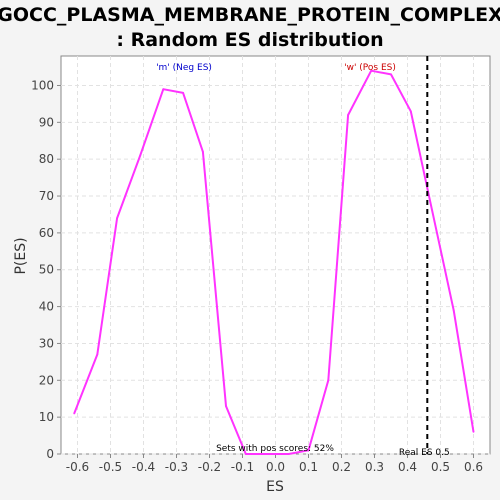 This screenshot has height=500, width=500. What do you see at coordinates (46, 343) in the screenshot?
I see `y-tick-label: 30` at bounding box center [46, 343].